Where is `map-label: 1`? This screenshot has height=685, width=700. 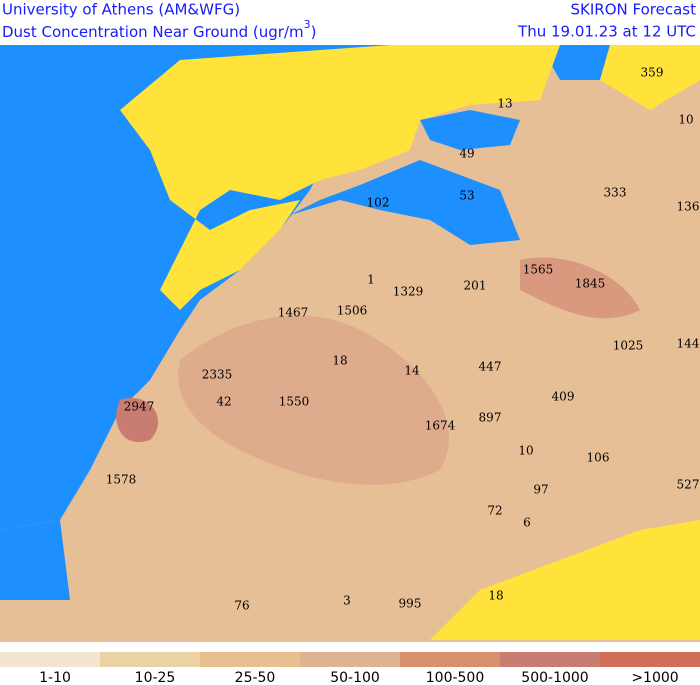
map-label: 1 is located at coordinates (371, 280).